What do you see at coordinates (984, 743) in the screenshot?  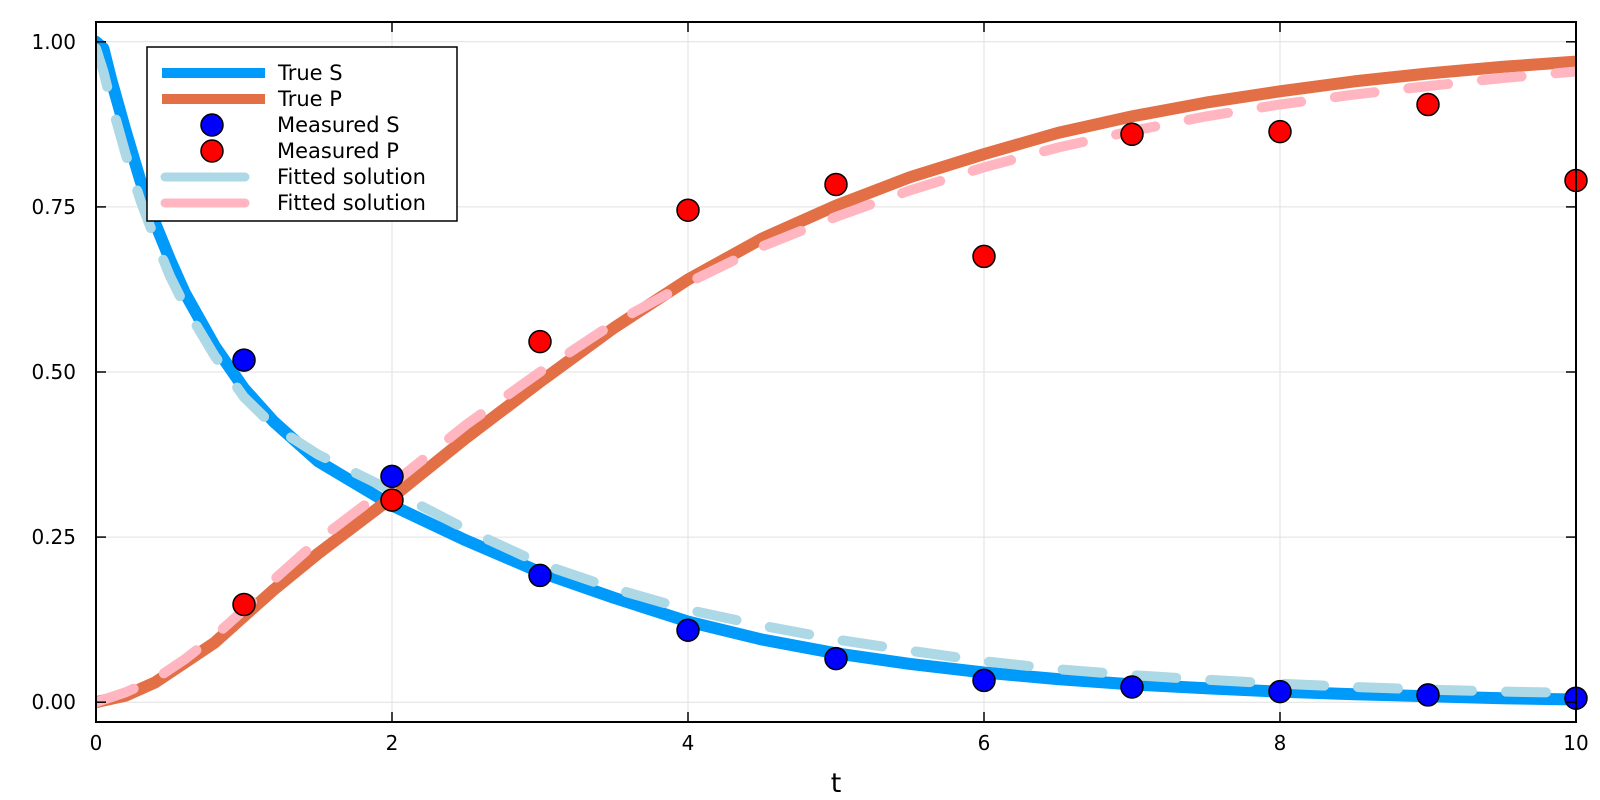 I see `x-tick-label: 6` at bounding box center [984, 743].